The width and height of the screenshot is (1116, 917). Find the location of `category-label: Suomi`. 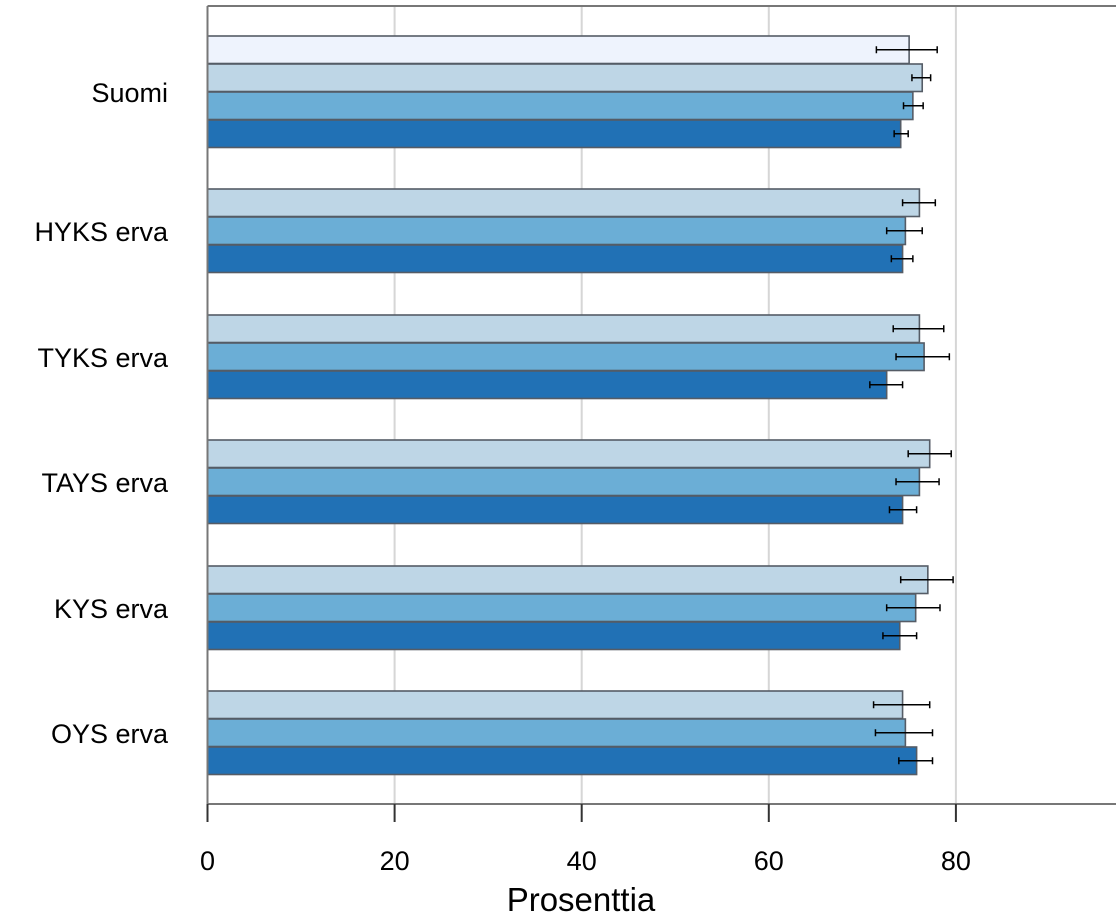

category-label: Suomi is located at coordinates (129, 93).